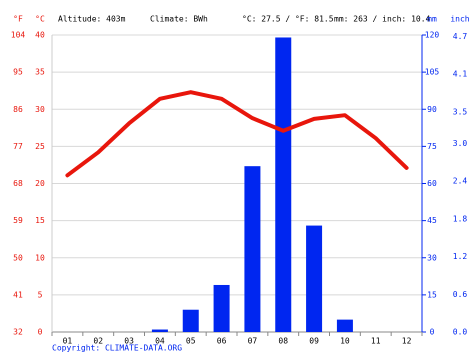  What do you see at coordinates (40, 19) in the screenshot?
I see `c-unit: °C` at bounding box center [40, 19].